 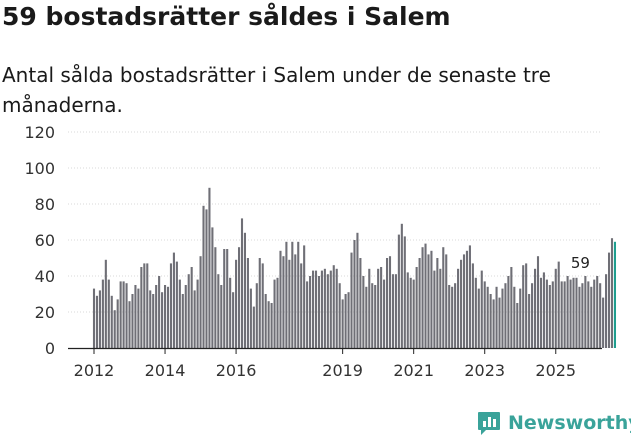 I want to click on brand-logo: Newsworthy, so click(x=553, y=423).